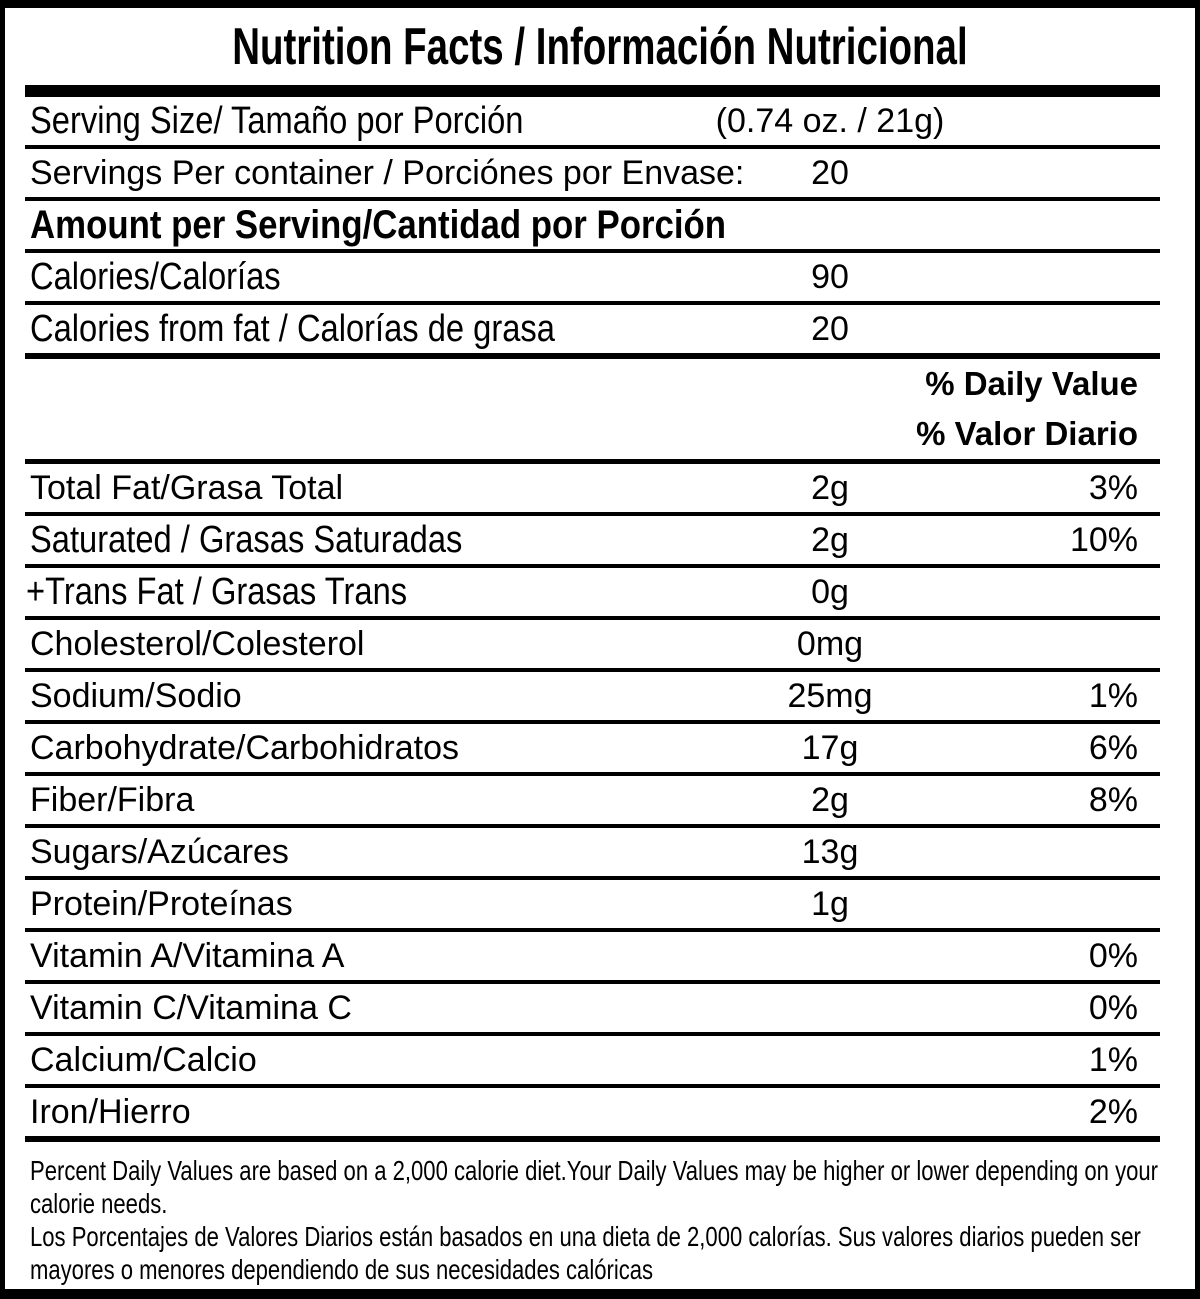 The width and height of the screenshot is (1200, 1299). What do you see at coordinates (830, 276) in the screenshot?
I see `calories-value: 90` at bounding box center [830, 276].